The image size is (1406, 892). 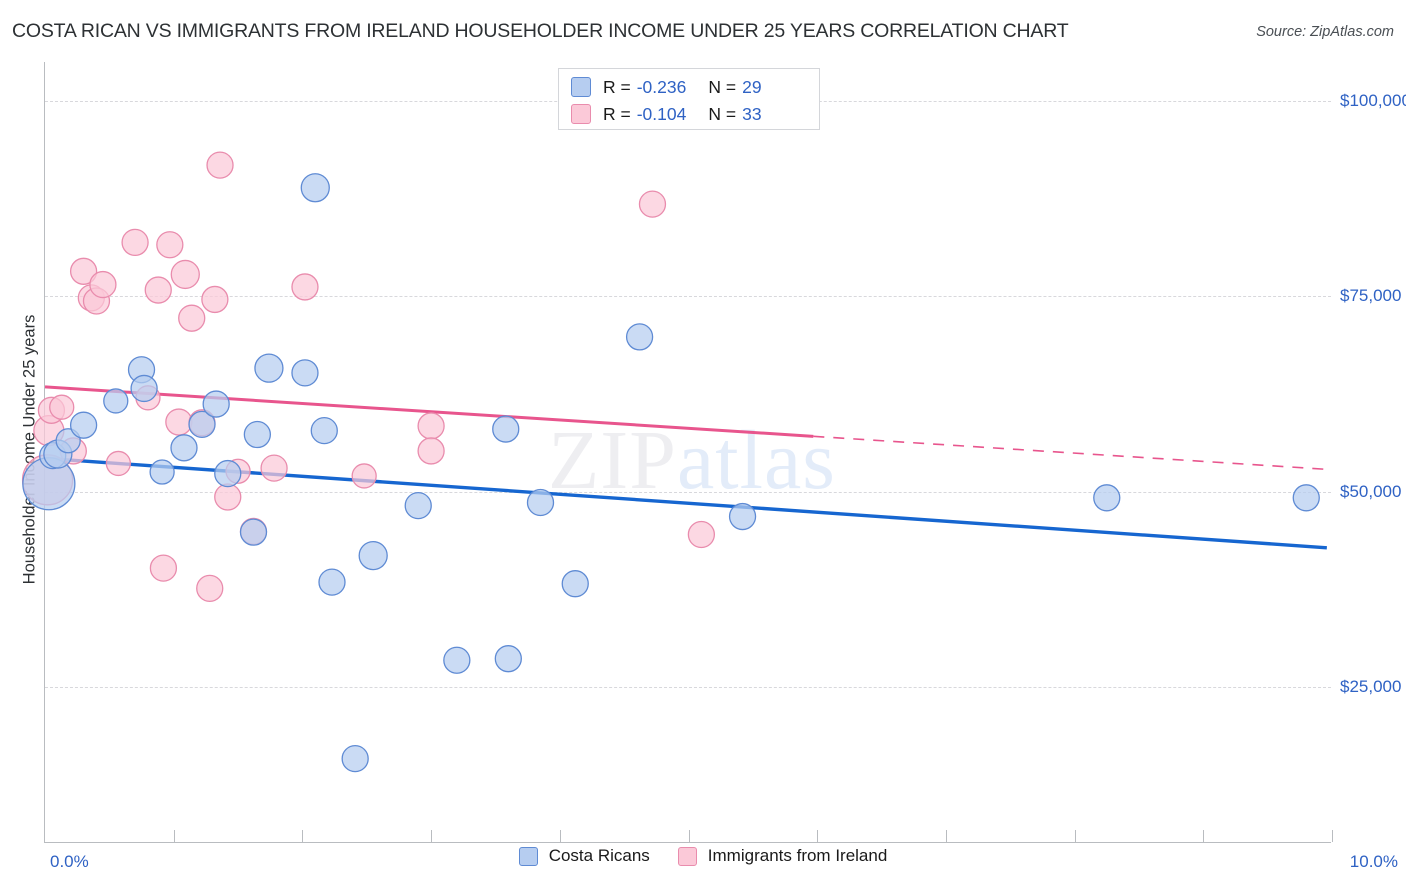 I want to click on legend-item-costa-ricans: Costa Ricans, so click(x=584, y=856).